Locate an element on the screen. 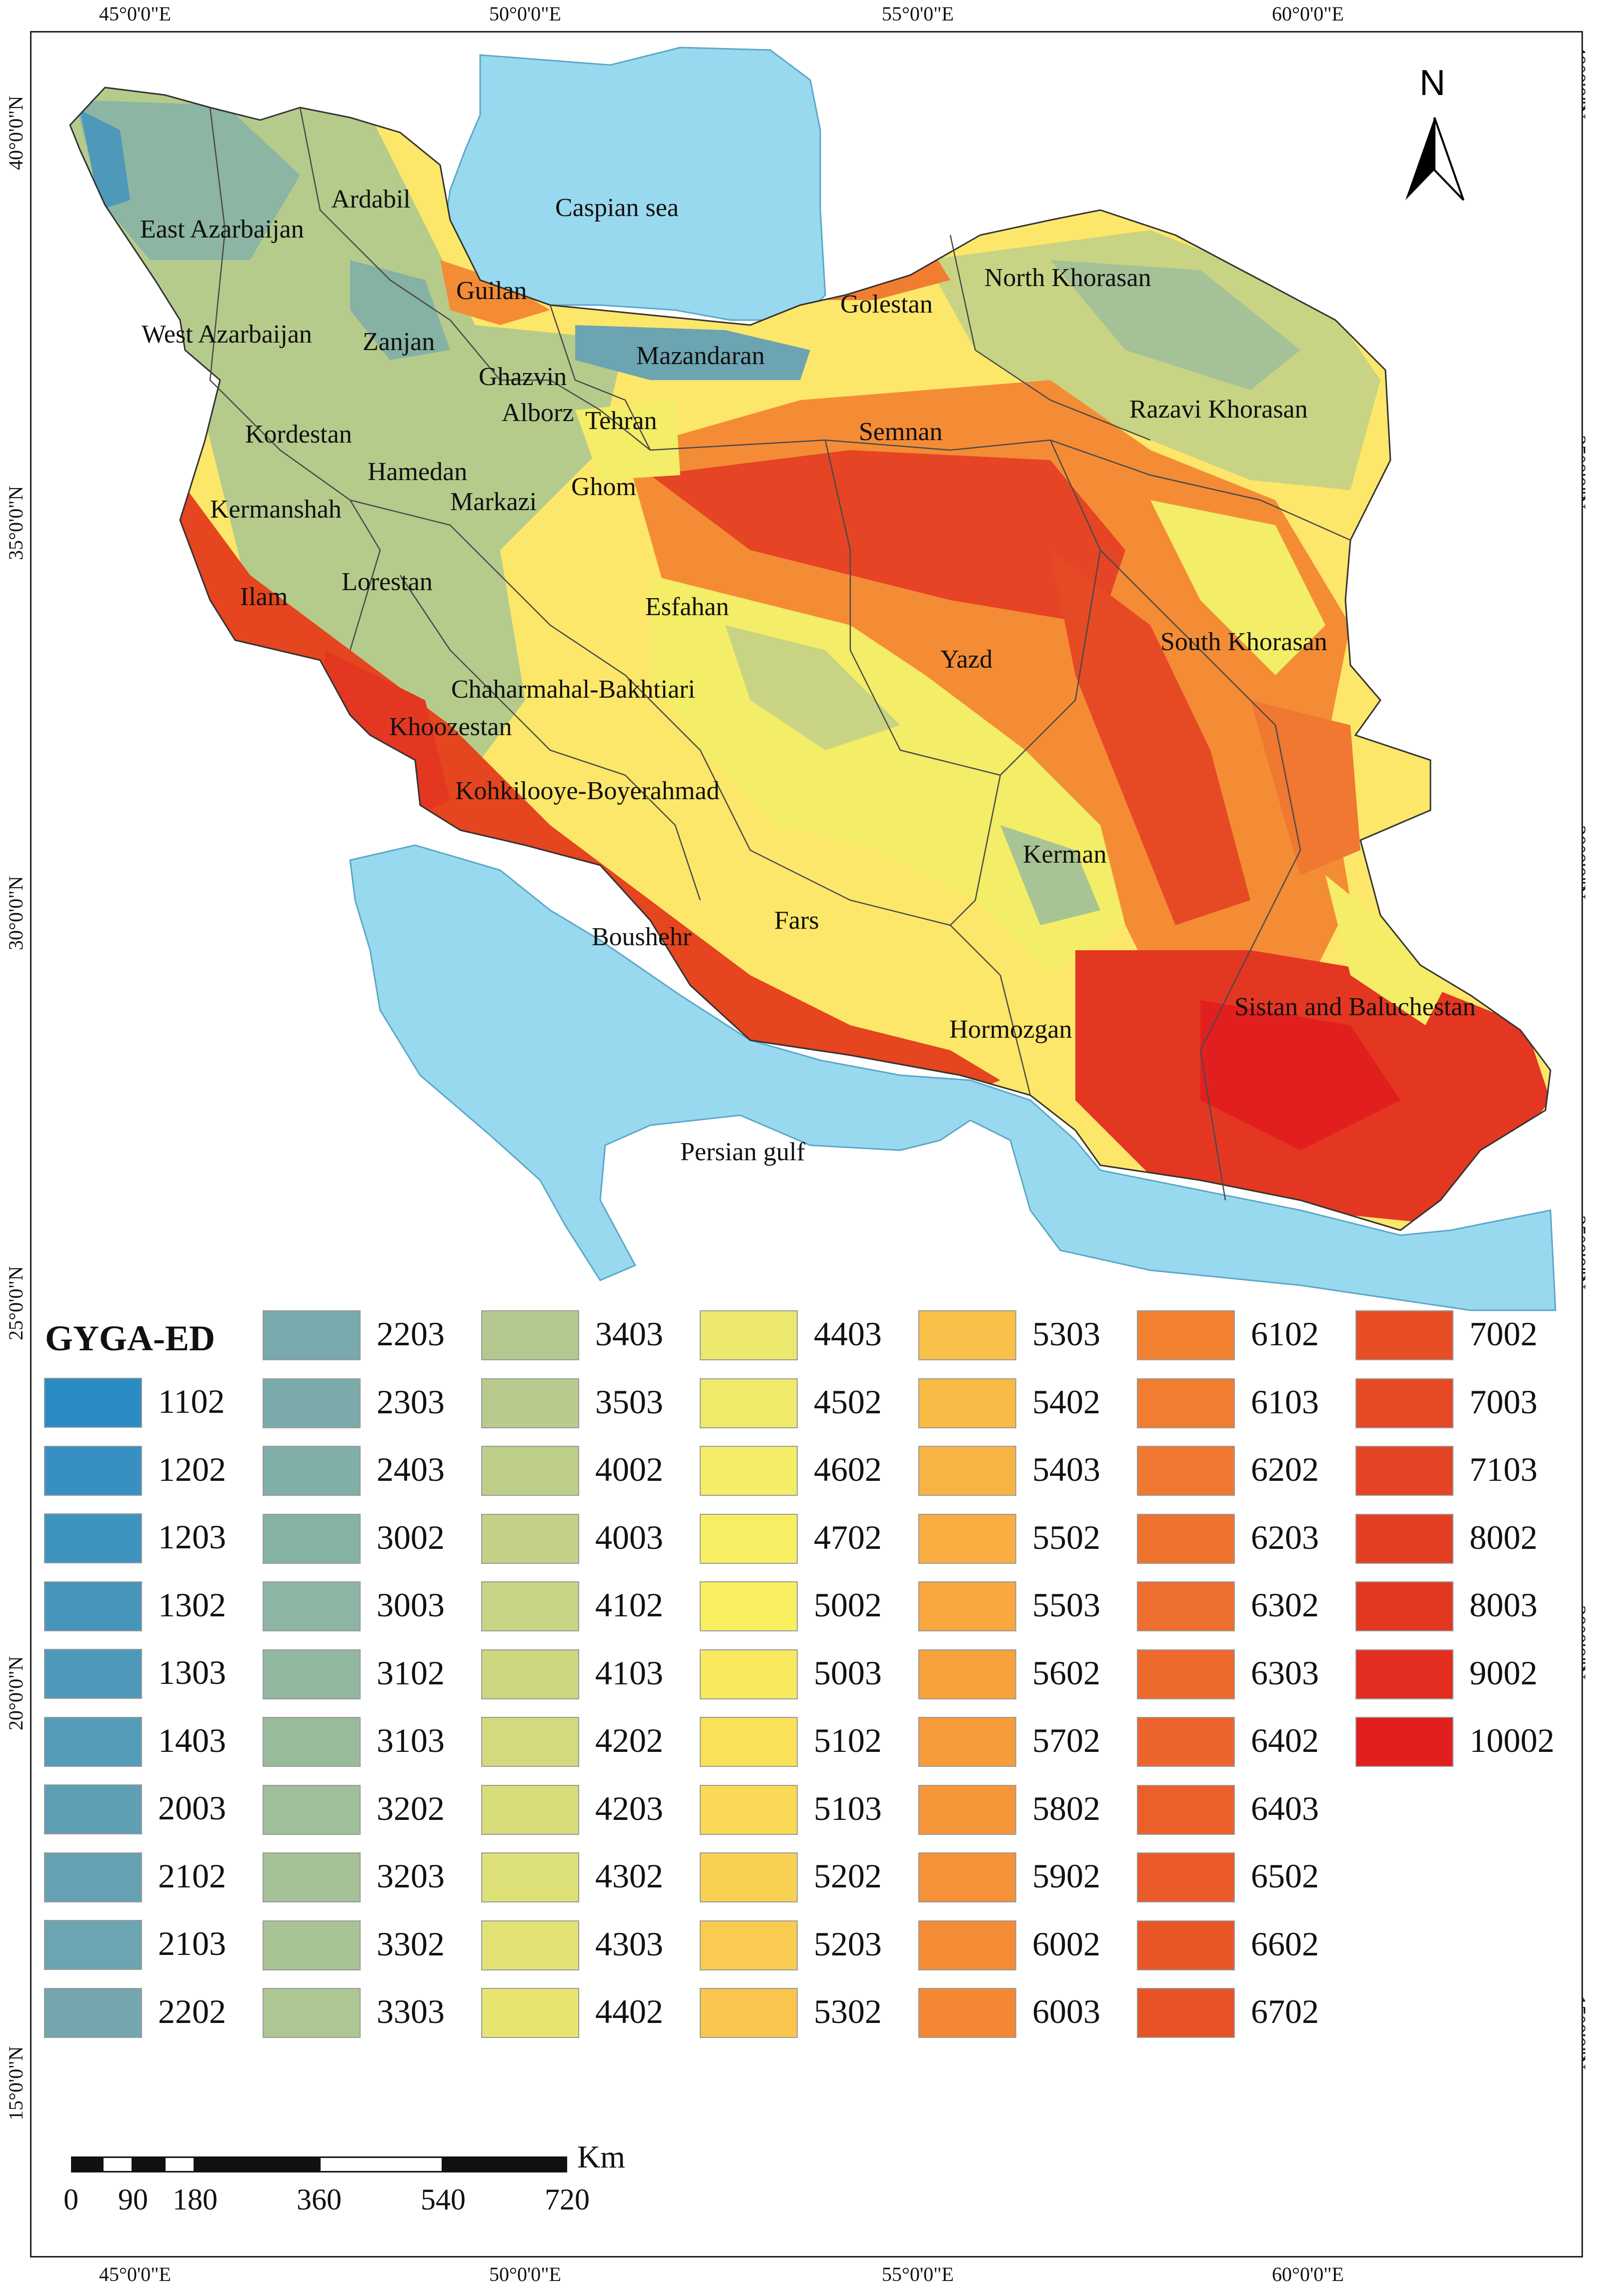  province-label-north-khorasan: North Khorasan is located at coordinates (1067, 278).